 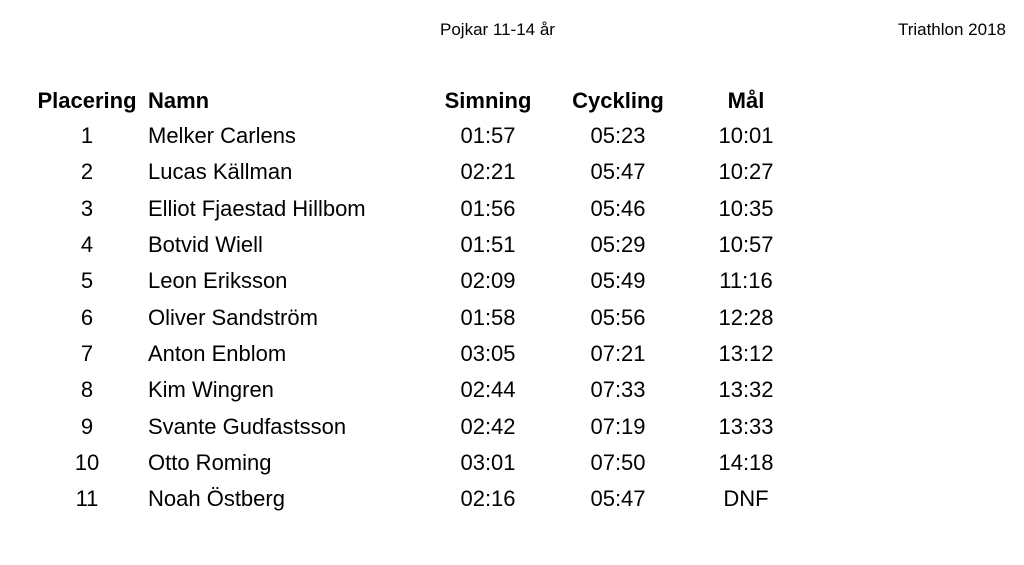 I want to click on column-header-namn: Namn, so click(x=179, y=100).